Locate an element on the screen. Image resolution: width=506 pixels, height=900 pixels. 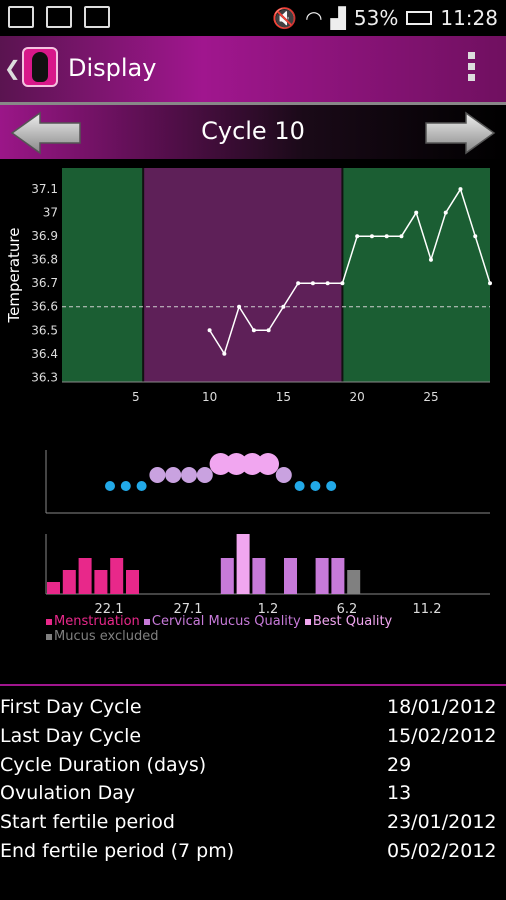
x-tick-label: 15 is located at coordinates (283, 397).